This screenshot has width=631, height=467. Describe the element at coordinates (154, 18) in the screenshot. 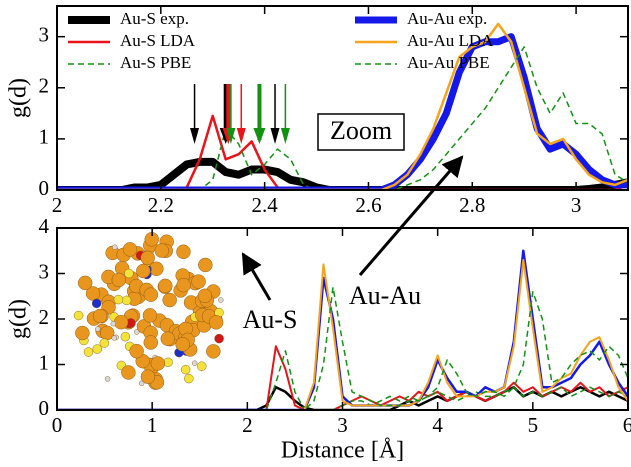

I see `legend-label: Au-S exp.` at that location.